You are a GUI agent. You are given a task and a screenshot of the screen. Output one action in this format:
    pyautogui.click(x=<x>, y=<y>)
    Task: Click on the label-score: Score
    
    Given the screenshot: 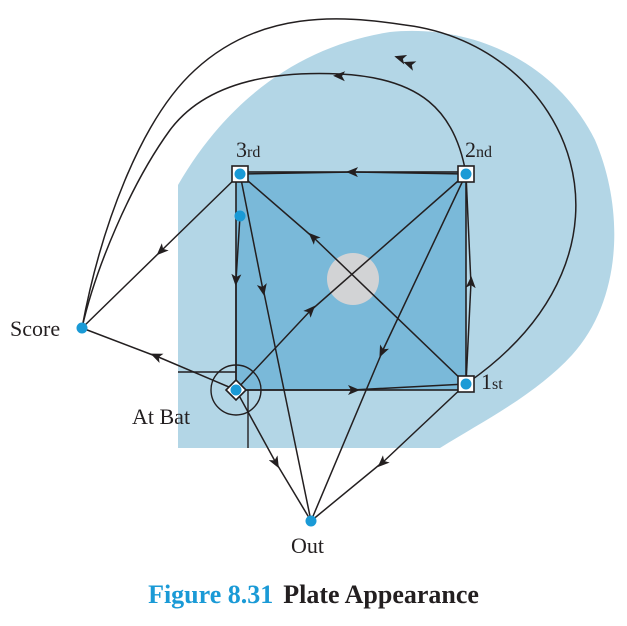 What is the action you would take?
    pyautogui.click(x=35, y=328)
    